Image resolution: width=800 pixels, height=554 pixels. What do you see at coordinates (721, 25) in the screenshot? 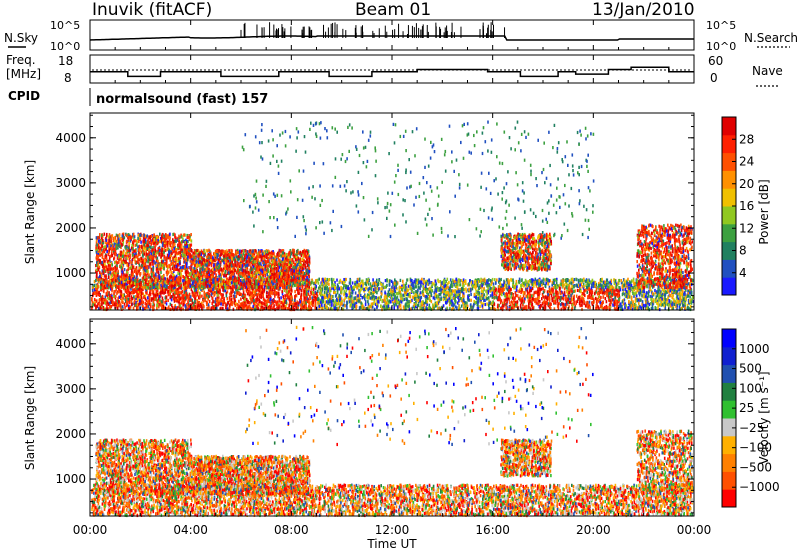
I see `noise-right-tick-top: 10^5` at bounding box center [721, 25].